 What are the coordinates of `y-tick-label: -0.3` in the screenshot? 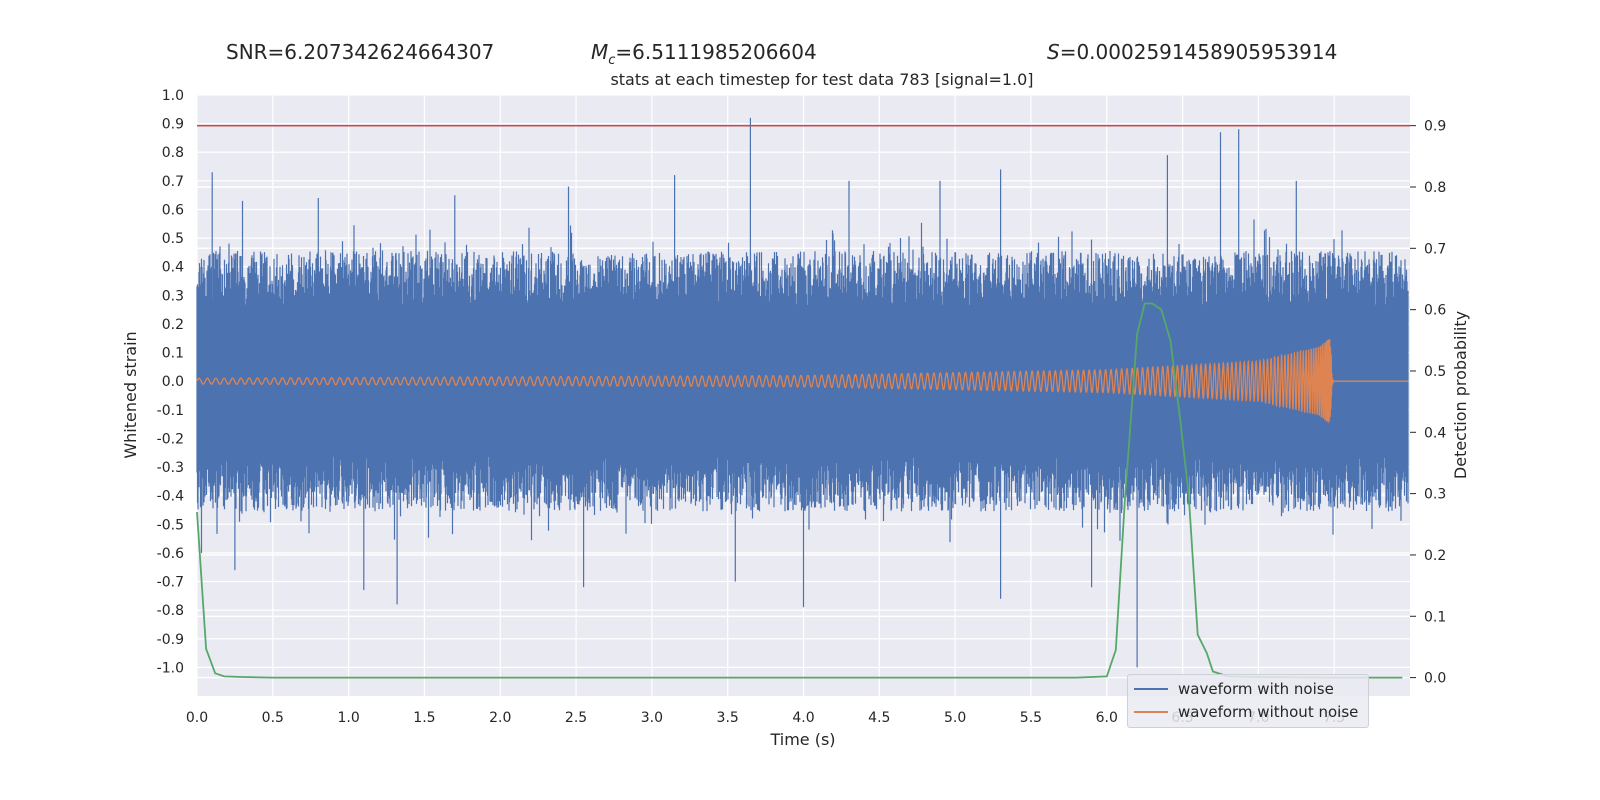 It's located at (170, 468).